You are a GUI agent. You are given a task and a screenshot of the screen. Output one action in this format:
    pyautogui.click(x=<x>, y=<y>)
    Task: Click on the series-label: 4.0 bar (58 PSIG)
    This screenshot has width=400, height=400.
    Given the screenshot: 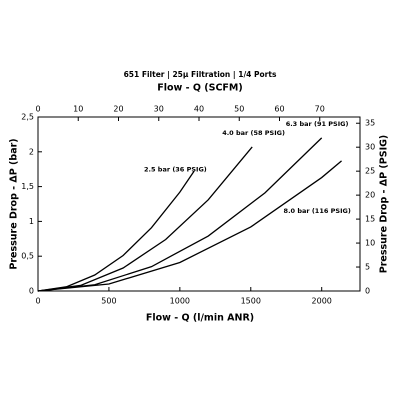 What is the action you would take?
    pyautogui.click(x=253, y=133)
    